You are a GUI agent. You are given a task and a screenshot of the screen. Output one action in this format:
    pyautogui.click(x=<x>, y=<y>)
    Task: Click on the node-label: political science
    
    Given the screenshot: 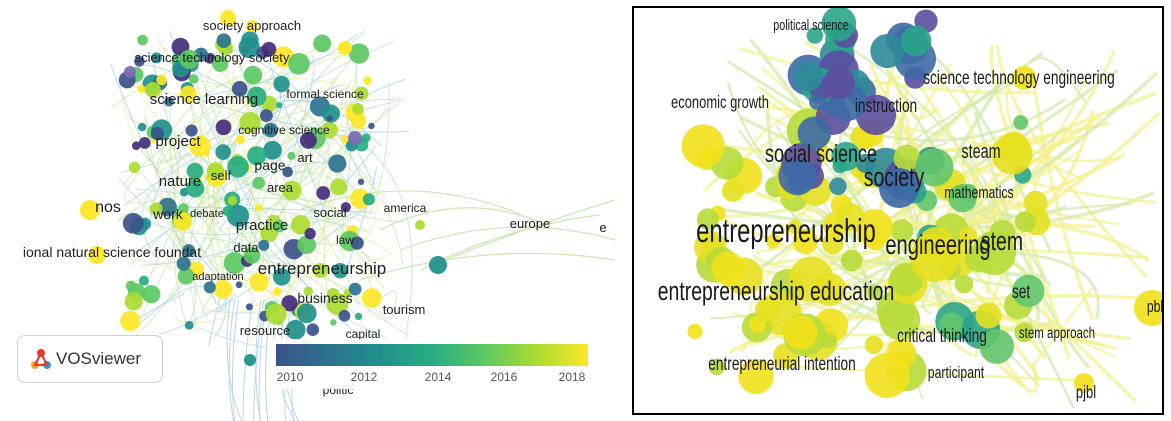 What is the action you would take?
    pyautogui.click(x=811, y=24)
    